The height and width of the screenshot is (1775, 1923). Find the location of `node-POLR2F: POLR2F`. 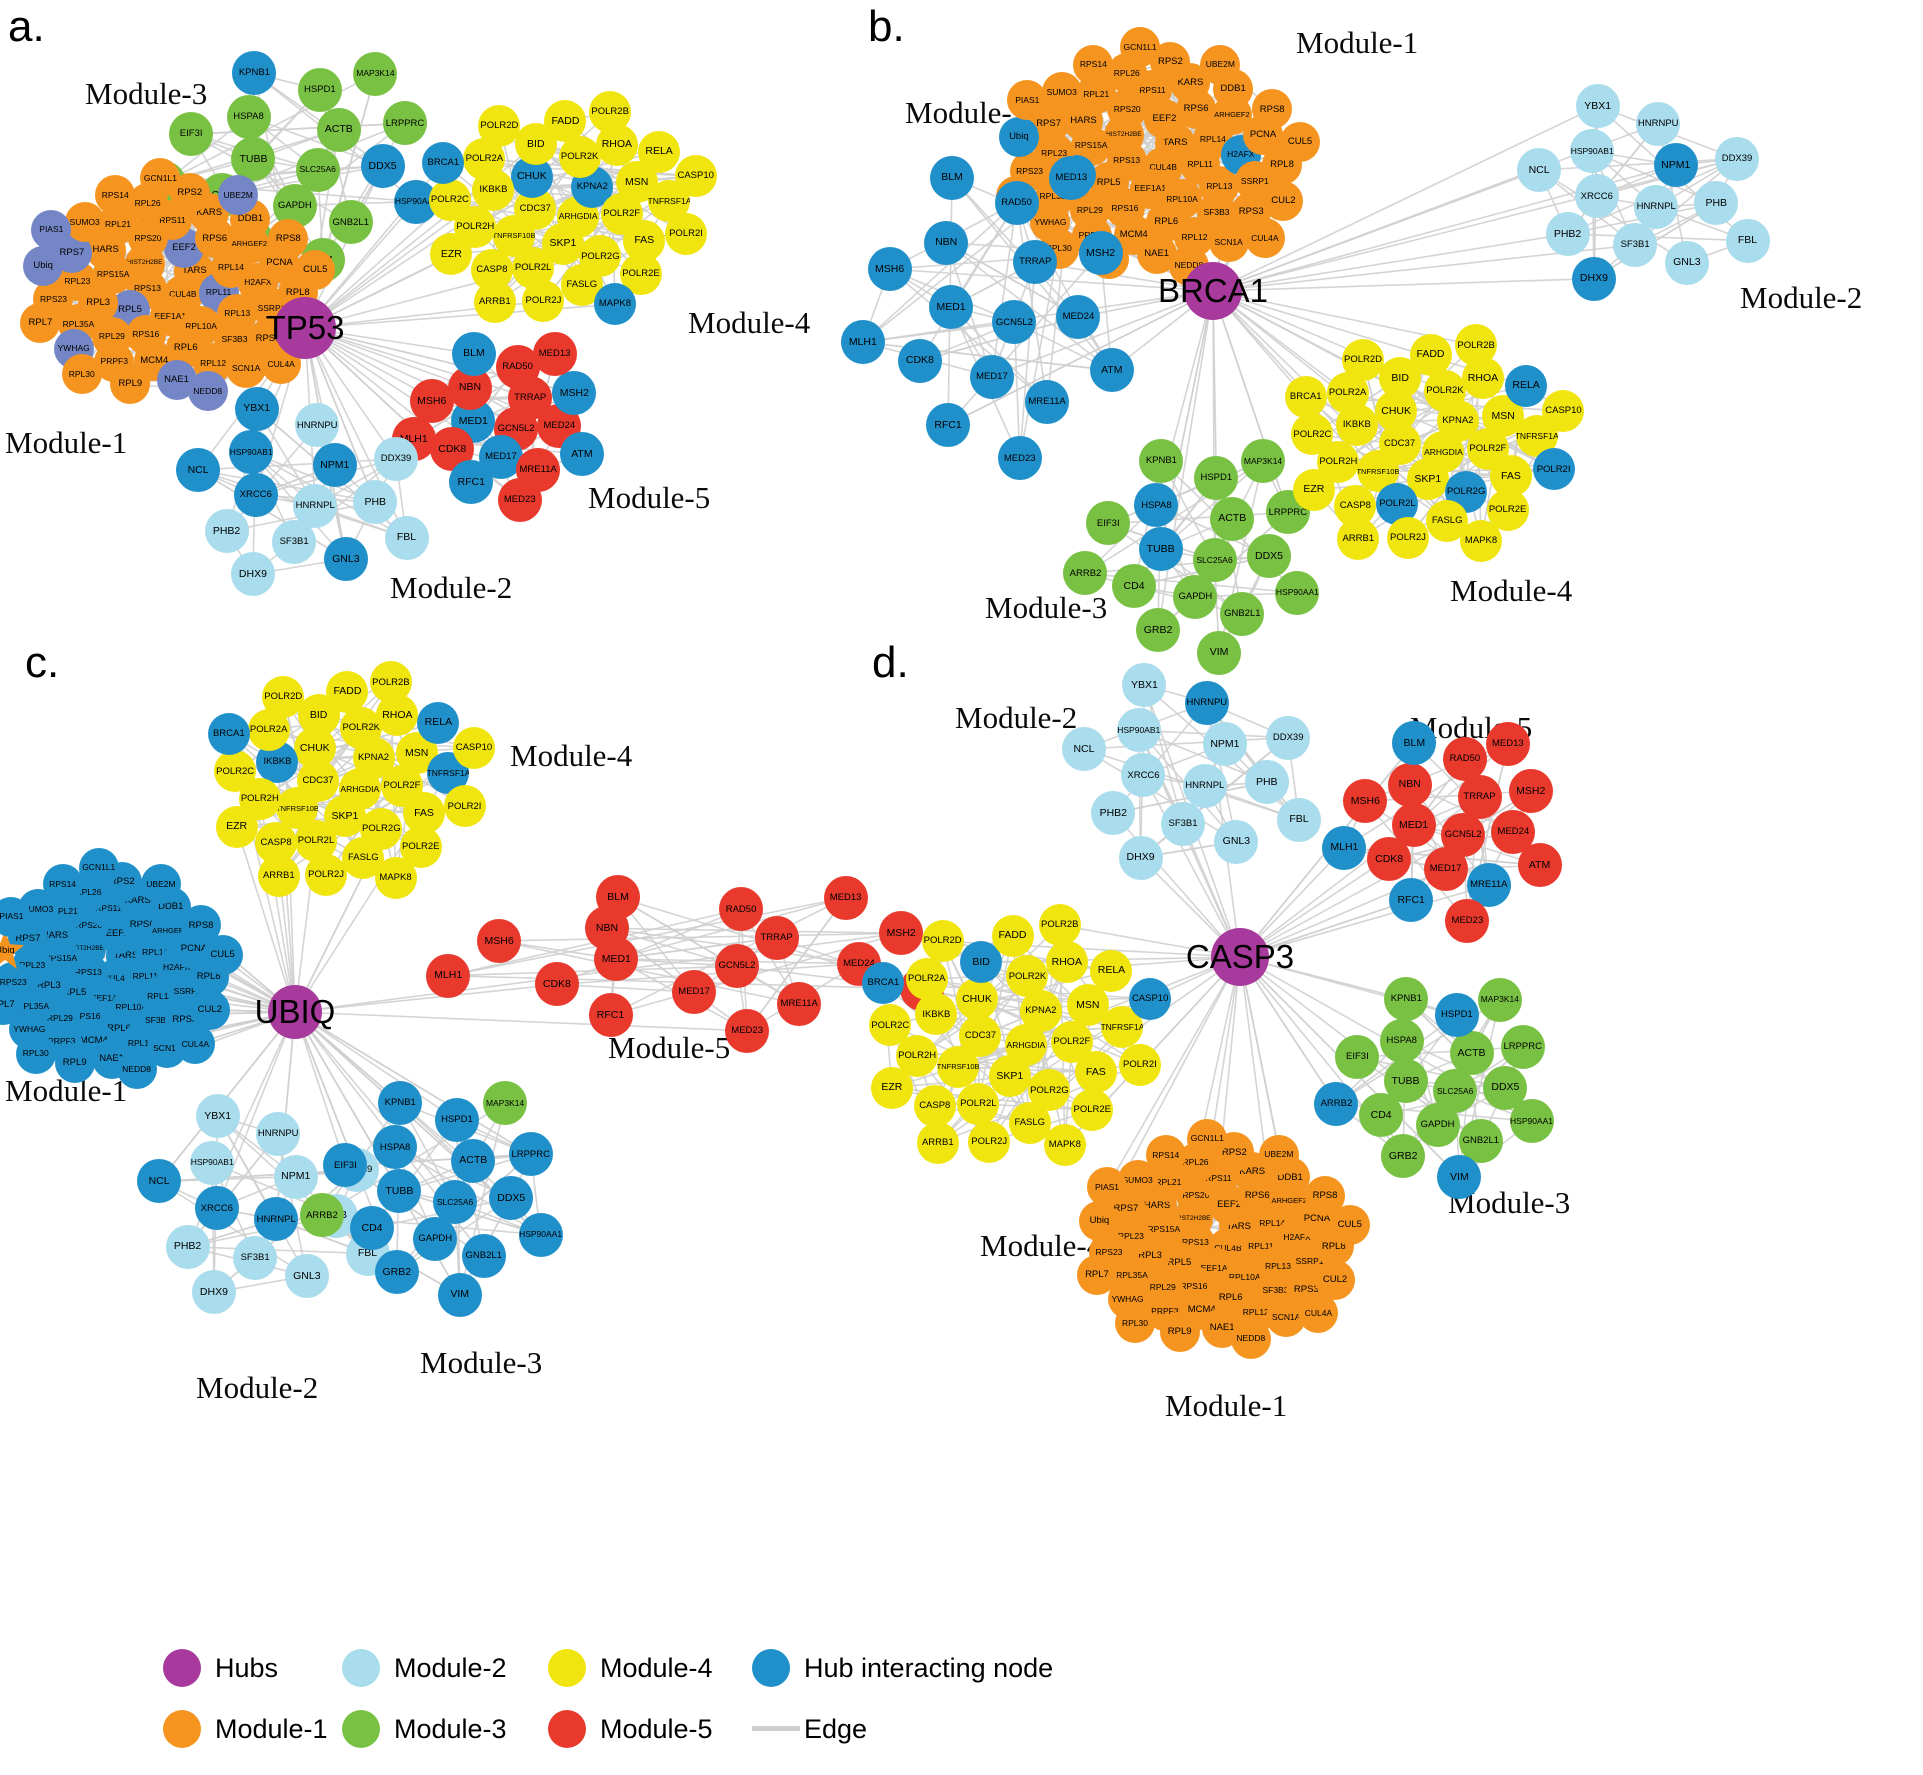

node-POLR2F: POLR2F is located at coordinates (1071, 1041).